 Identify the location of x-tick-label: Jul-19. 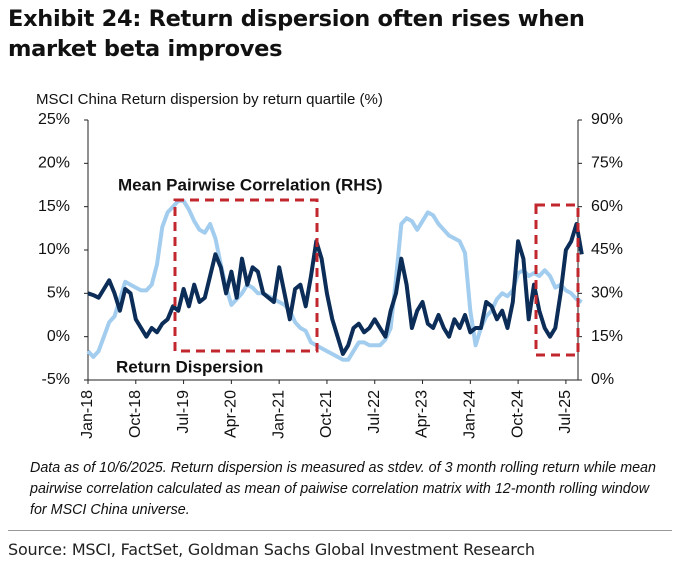
(183, 412).